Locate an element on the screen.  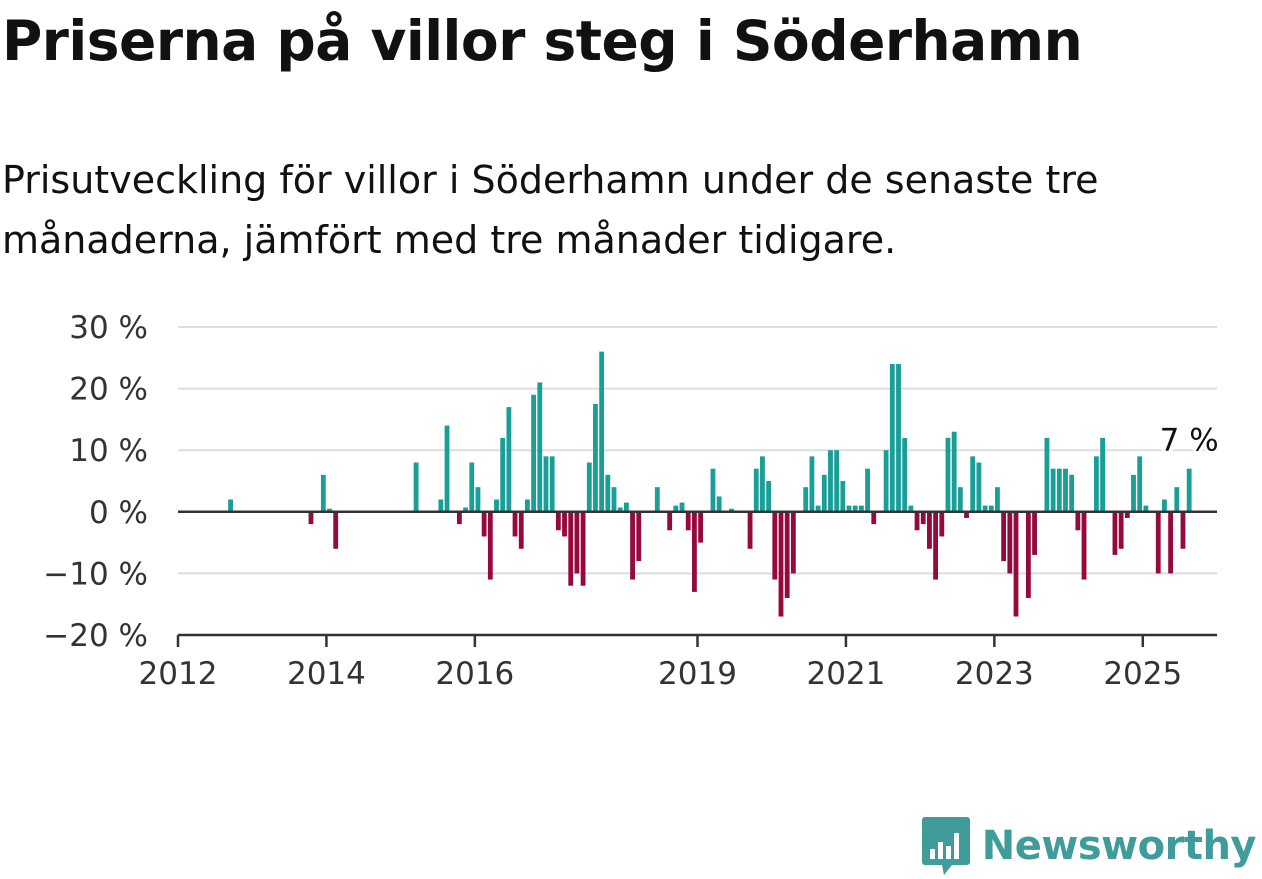
bar-chart-speech-bubble-icon is located at coordinates (945, 846).